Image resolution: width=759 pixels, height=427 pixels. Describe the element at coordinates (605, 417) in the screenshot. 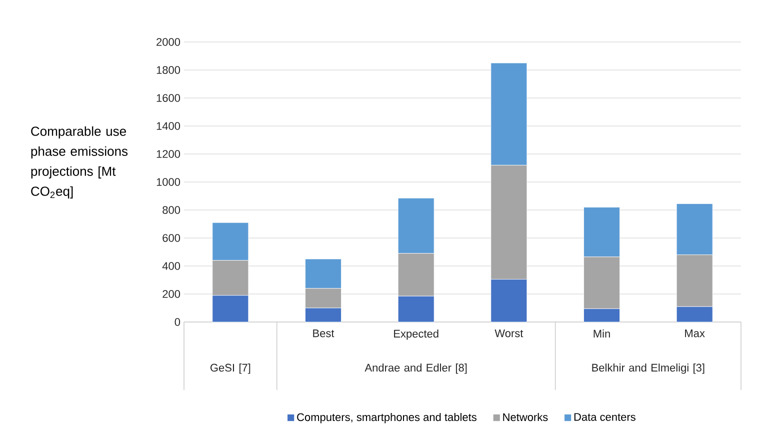

I see `legend-label: Data centers` at that location.